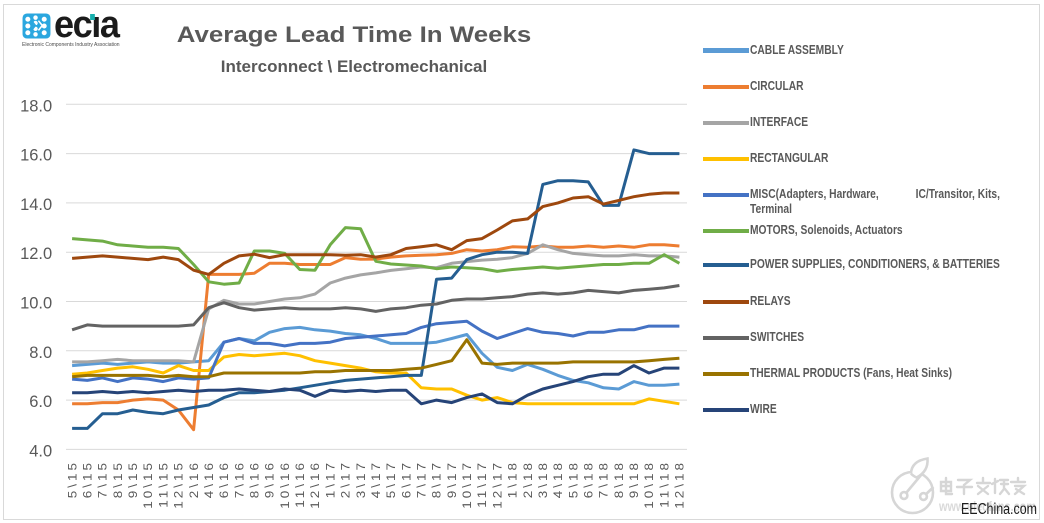 Image resolution: width=1044 pixels, height=523 pixels. I want to click on svg-text: 10\16, so click(285, 484).